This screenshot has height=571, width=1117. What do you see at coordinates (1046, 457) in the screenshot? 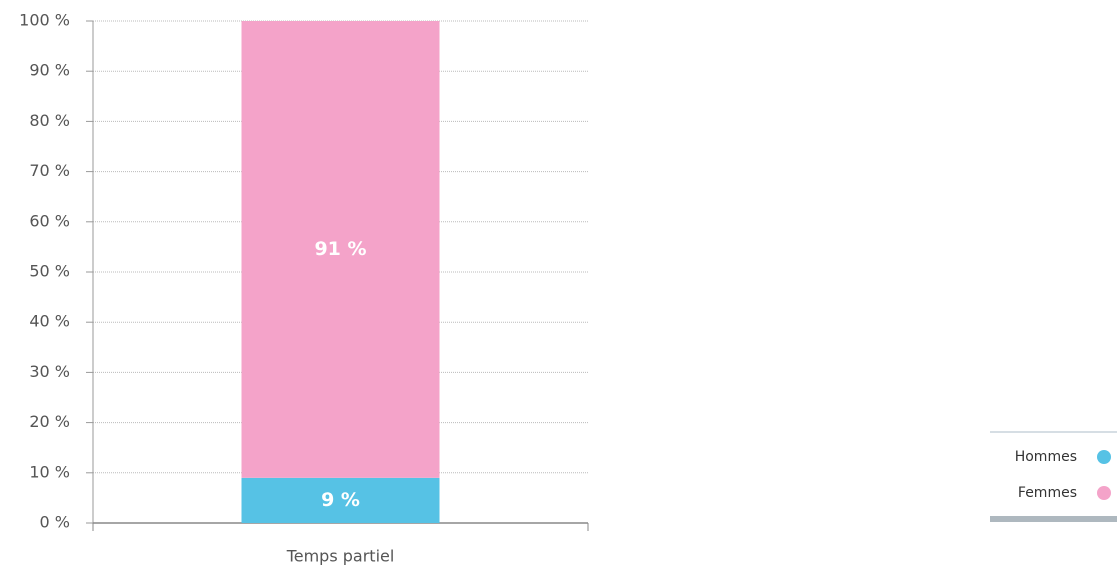
I see `legend-label: Hommes` at bounding box center [1046, 457].